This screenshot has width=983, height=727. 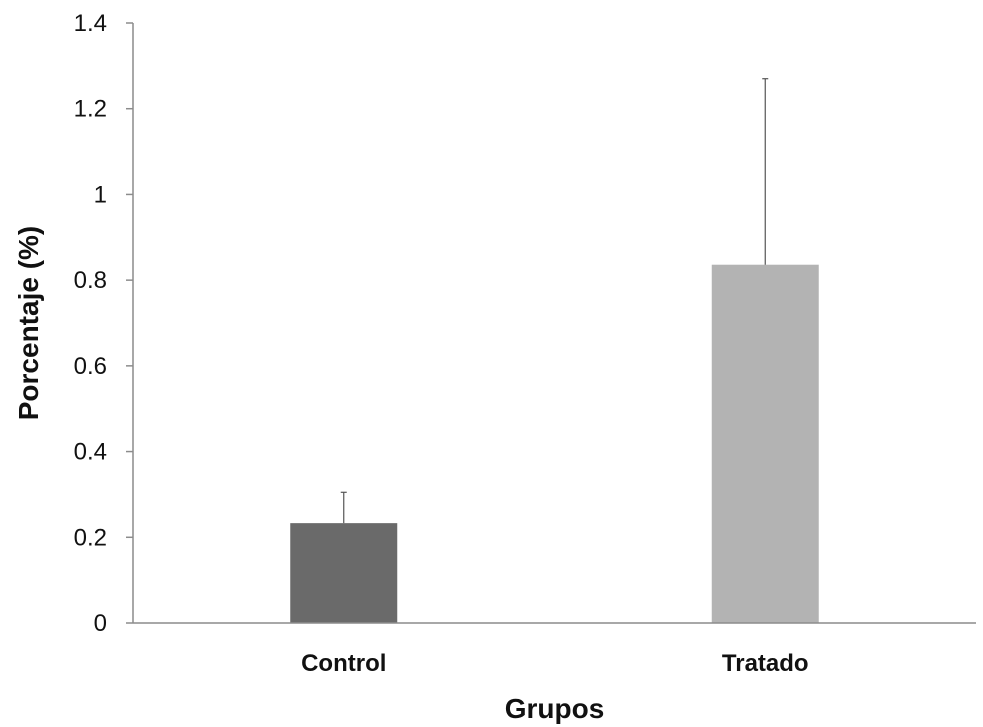 I want to click on y-tick-label: 1, so click(x=100, y=194).